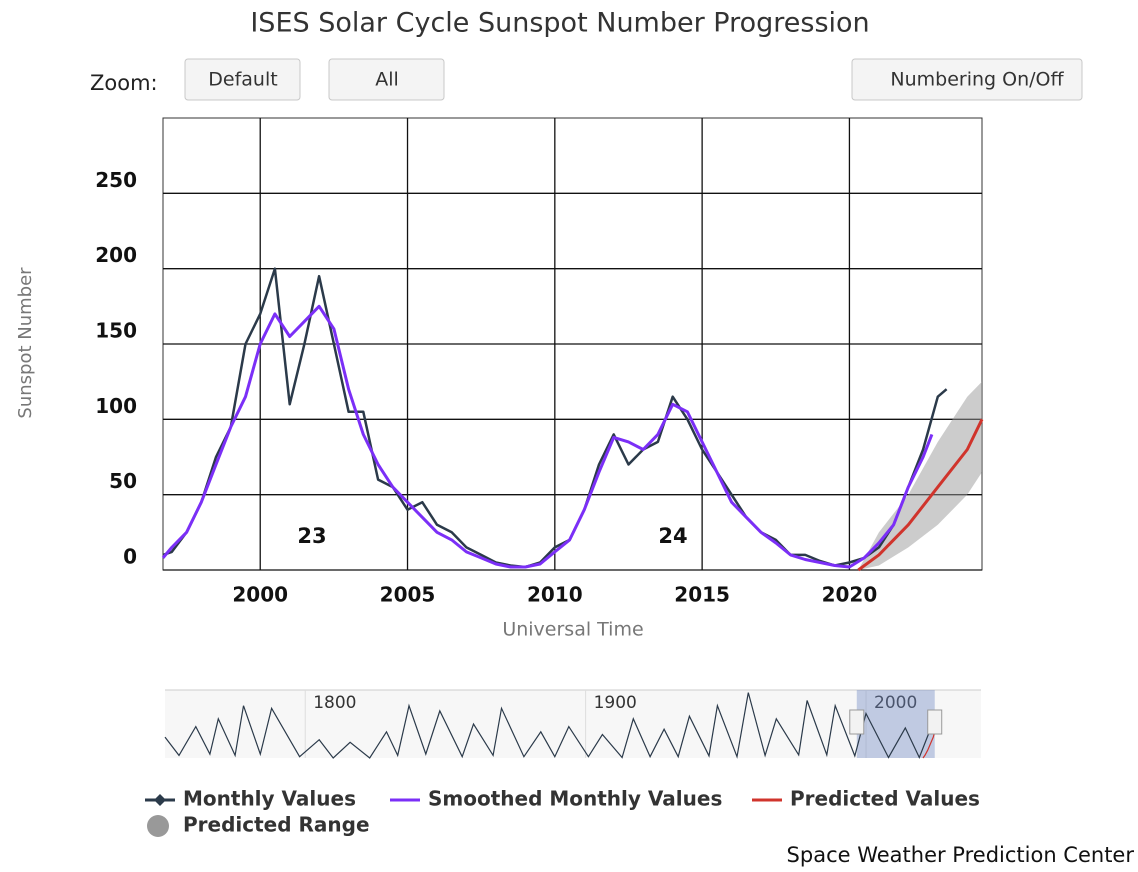 The image size is (1138, 872). Describe the element at coordinates (269, 799) in the screenshot. I see `legend-label: Monthly Values` at that location.